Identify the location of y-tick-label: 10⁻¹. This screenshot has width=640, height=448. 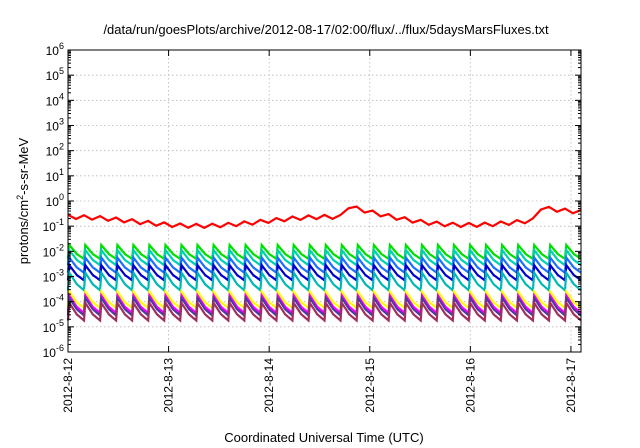
(53, 225).